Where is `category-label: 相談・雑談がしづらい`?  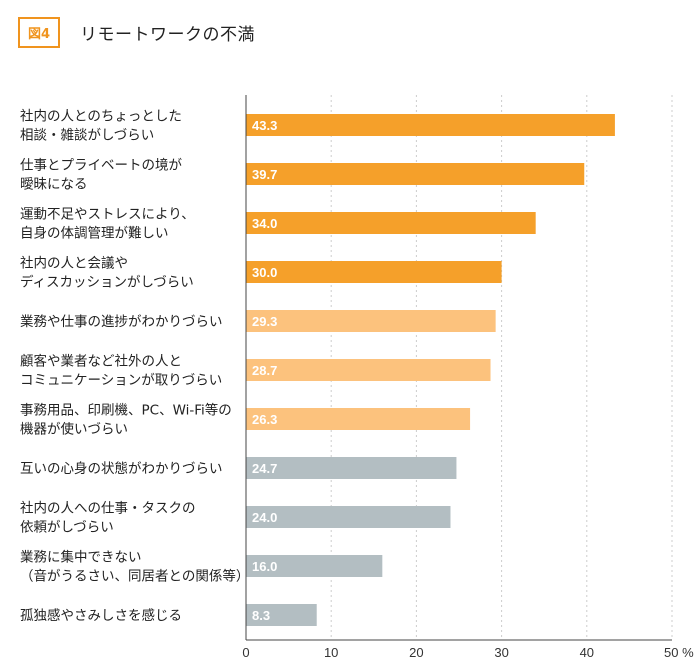 category-label: 相談・雑談がしづらい is located at coordinates (87, 136).